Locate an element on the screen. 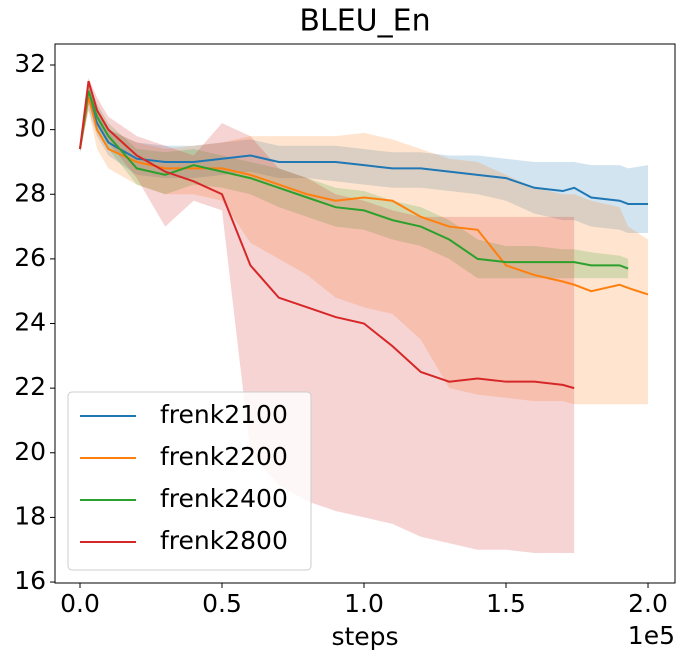 The width and height of the screenshot is (685, 667). x-tick-label: 0.5 is located at coordinates (222, 603).